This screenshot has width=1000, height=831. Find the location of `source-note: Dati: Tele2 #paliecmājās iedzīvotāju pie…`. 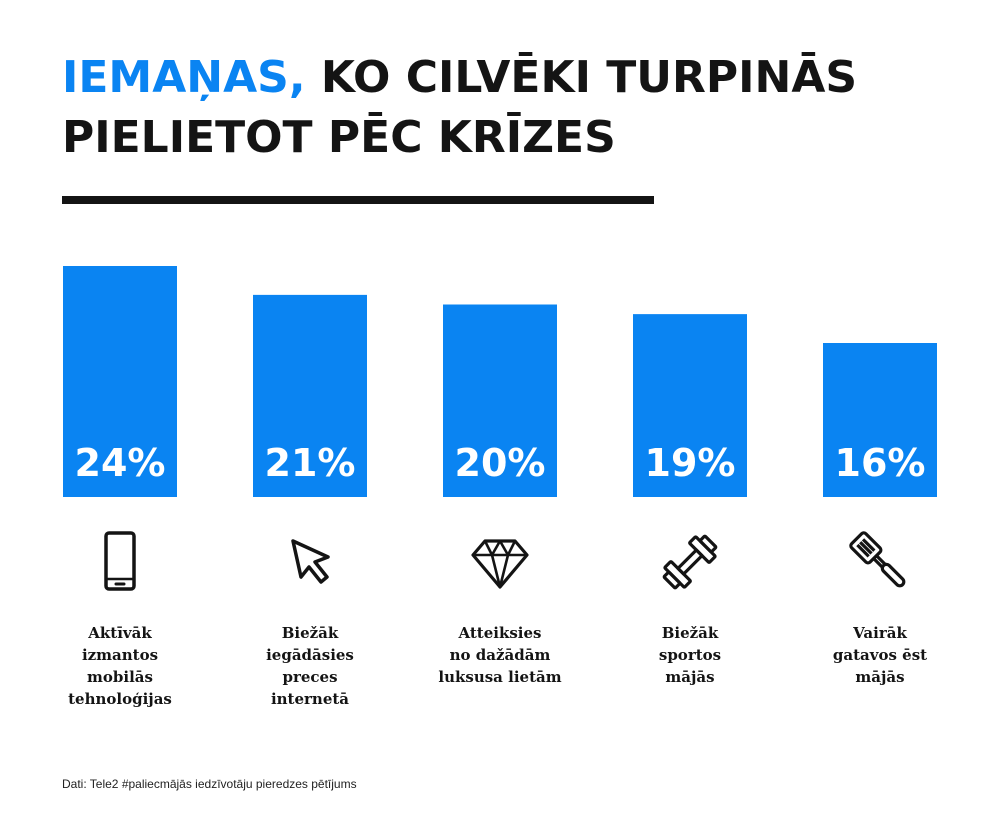

source-note: Dati: Tele2 #paliecmājās iedzīvotāju pie… is located at coordinates (209, 784).